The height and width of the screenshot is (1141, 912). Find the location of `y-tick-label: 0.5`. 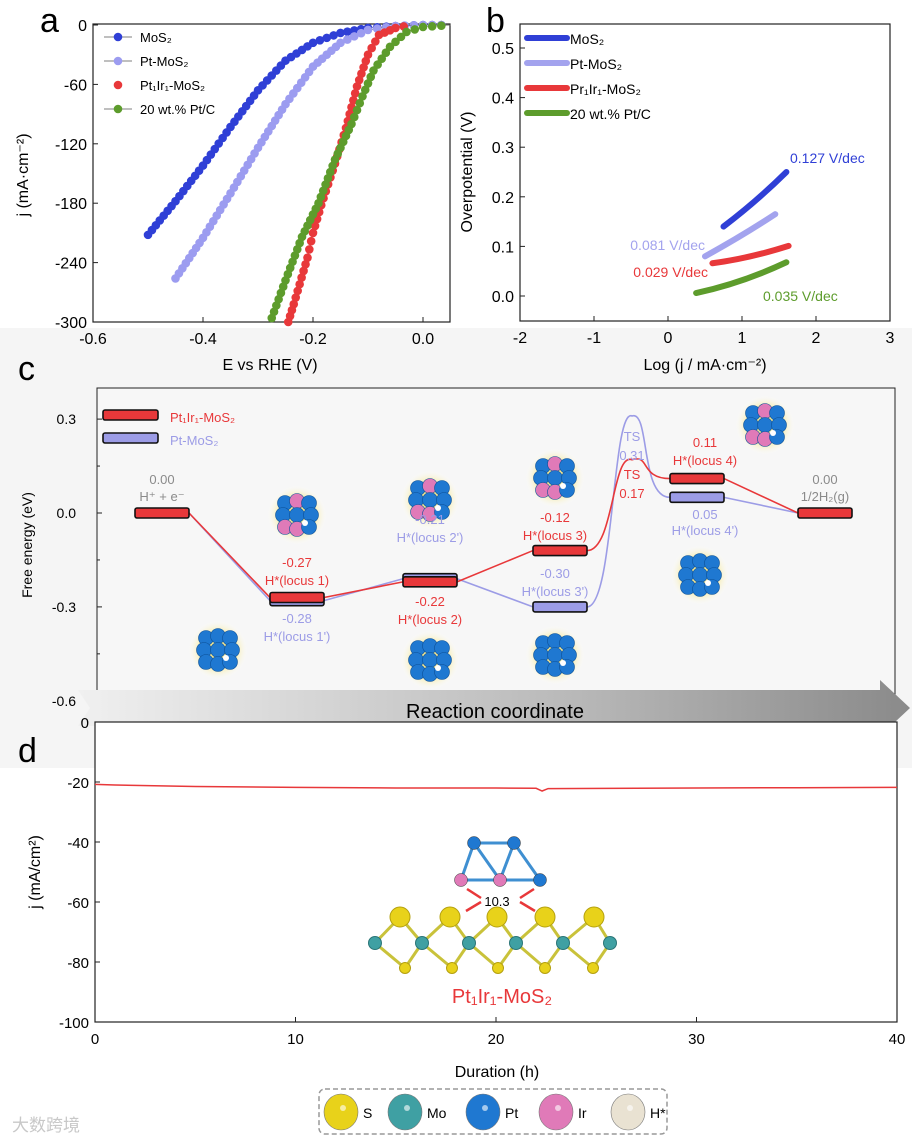

y-tick-label: 0.5 is located at coordinates (503, 49).